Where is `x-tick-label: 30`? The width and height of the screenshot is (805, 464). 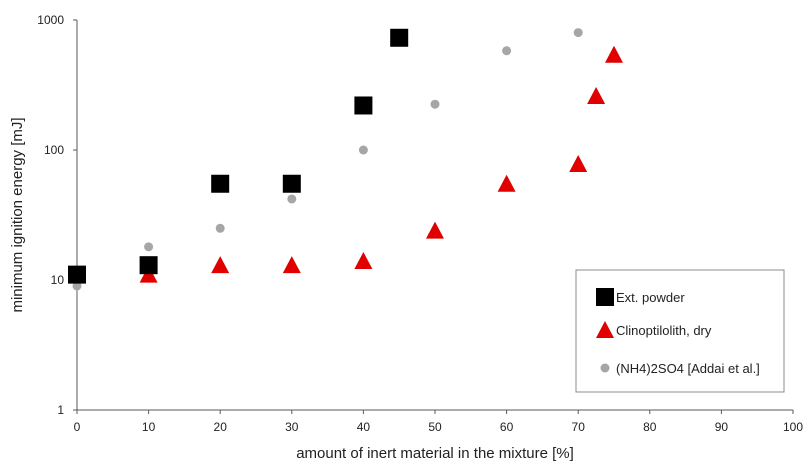 x-tick-label: 30 is located at coordinates (292, 427).